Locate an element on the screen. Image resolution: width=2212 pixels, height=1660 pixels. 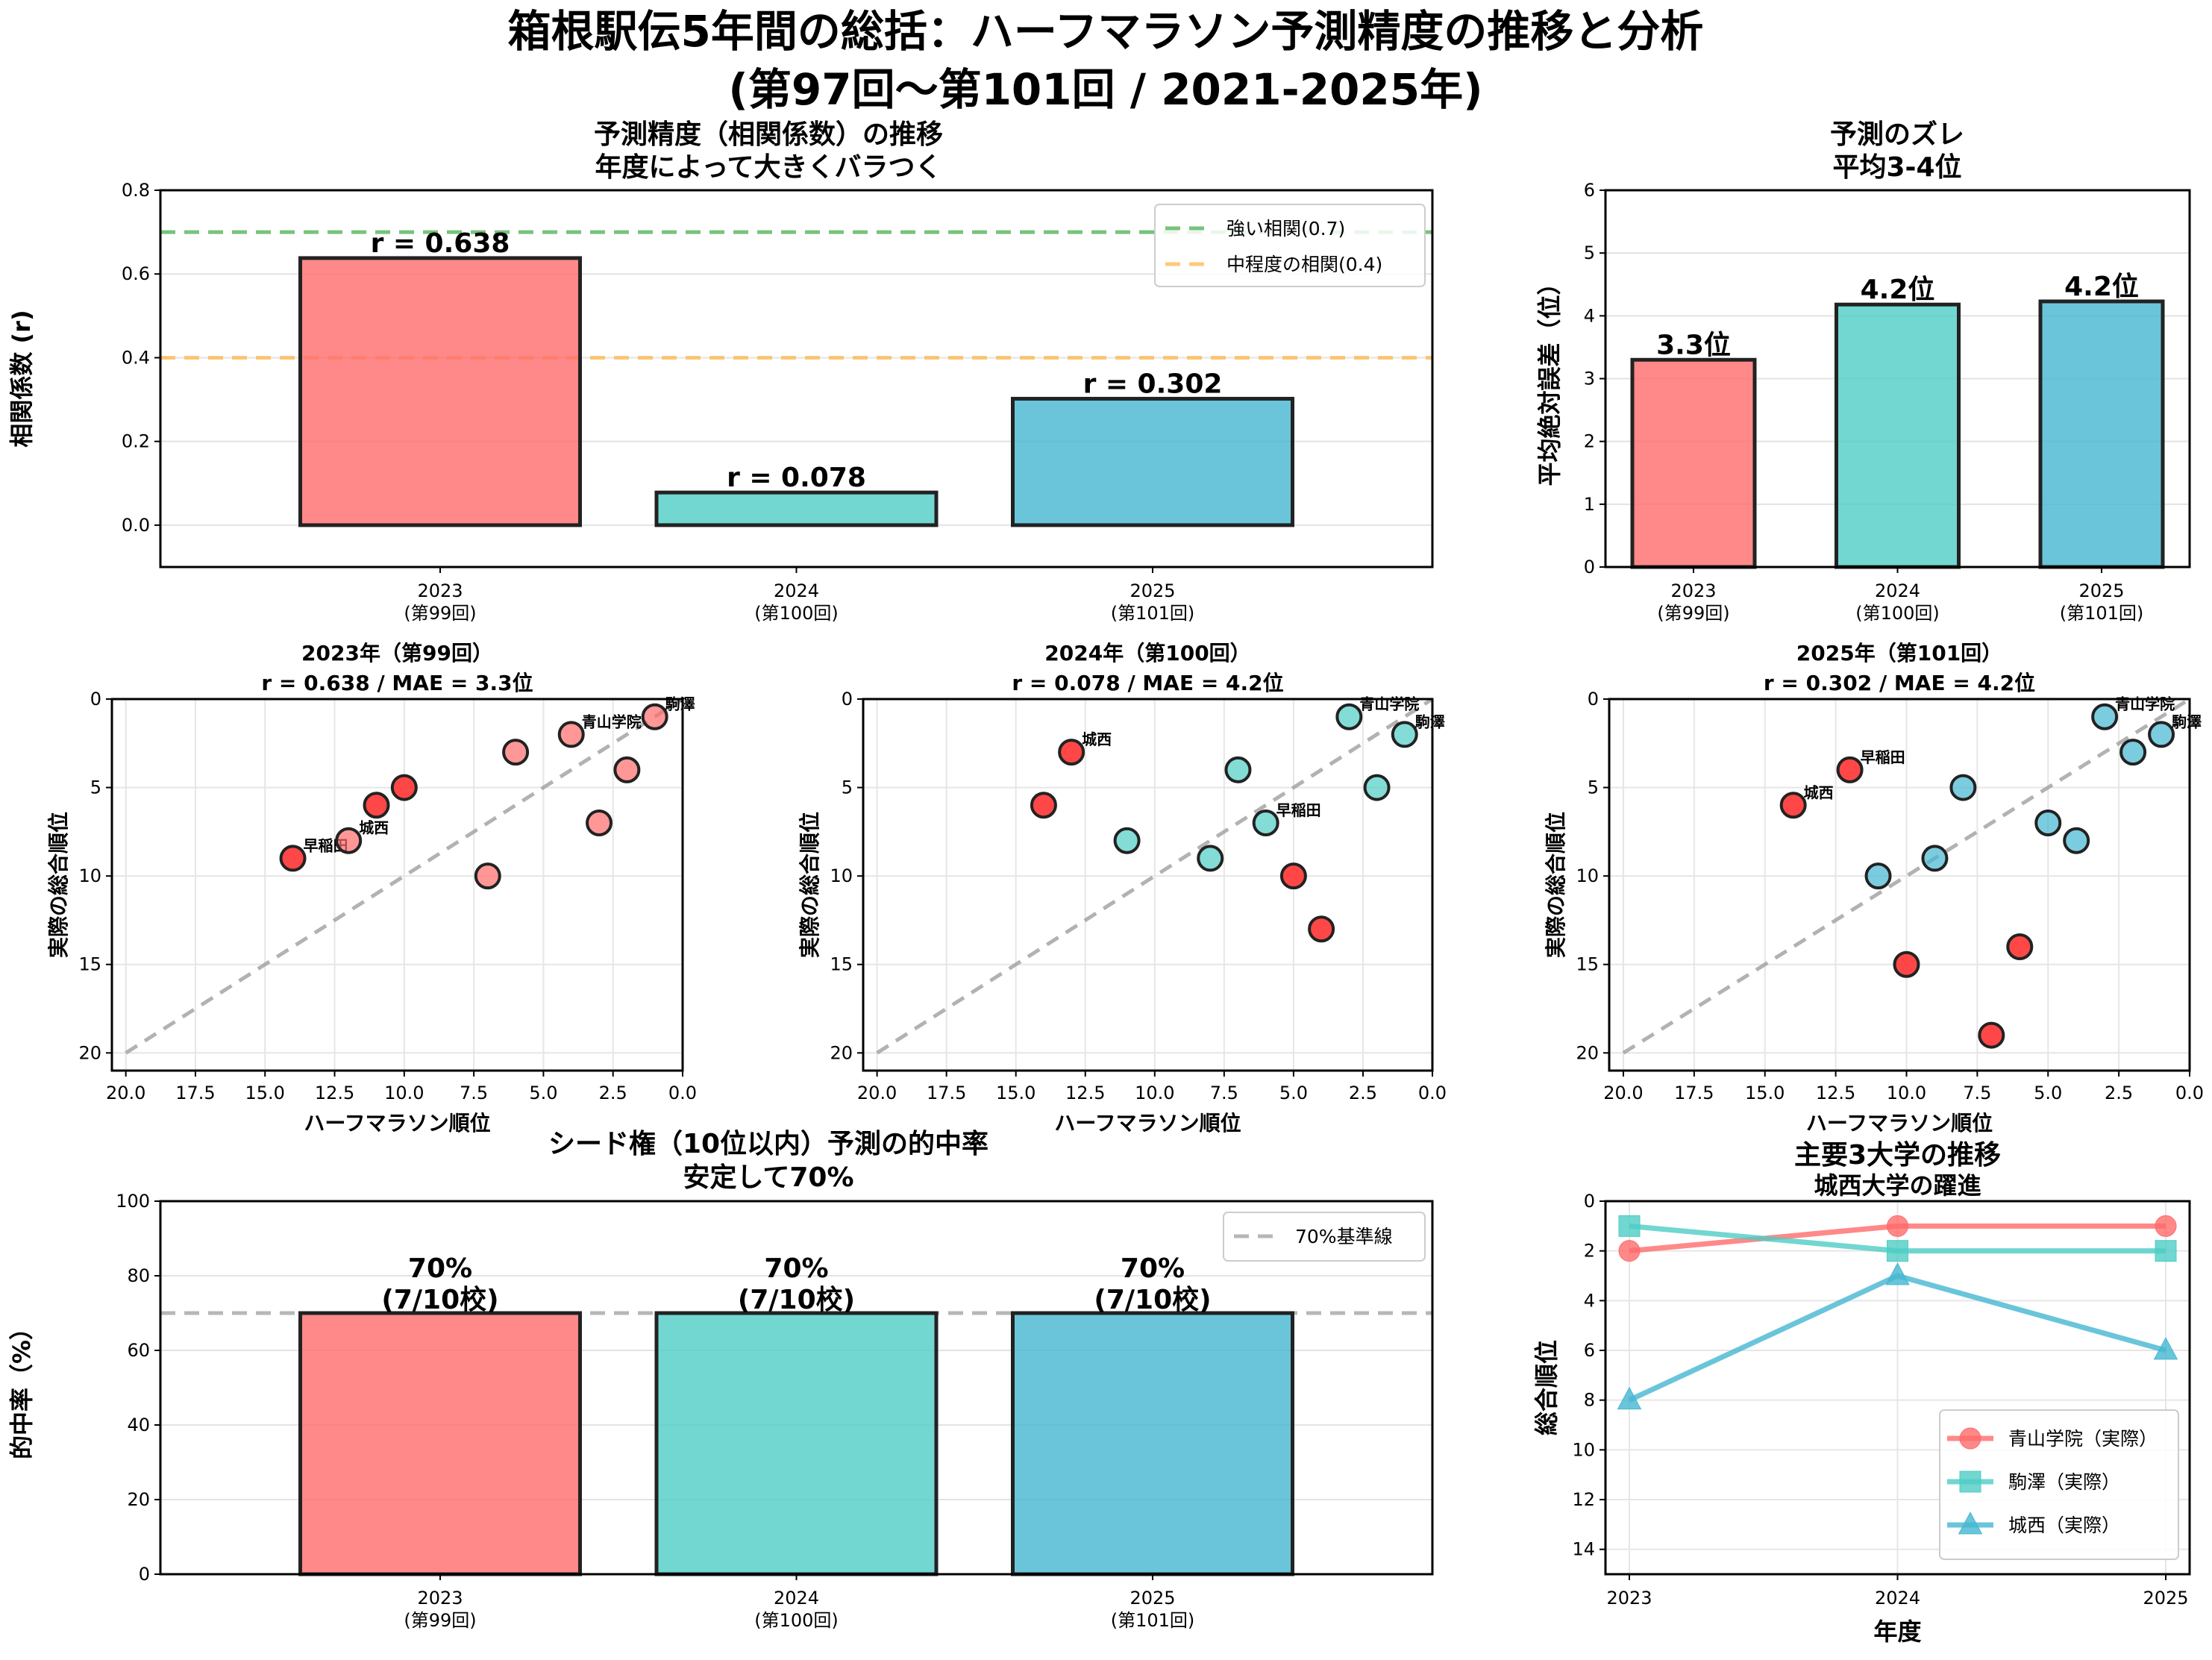
x-tick-label: 7.5 is located at coordinates (1224, 1093).